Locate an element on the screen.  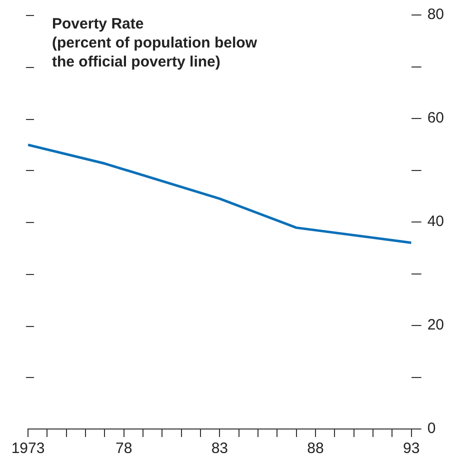
x-tick-label: 93 is located at coordinates (411, 449).